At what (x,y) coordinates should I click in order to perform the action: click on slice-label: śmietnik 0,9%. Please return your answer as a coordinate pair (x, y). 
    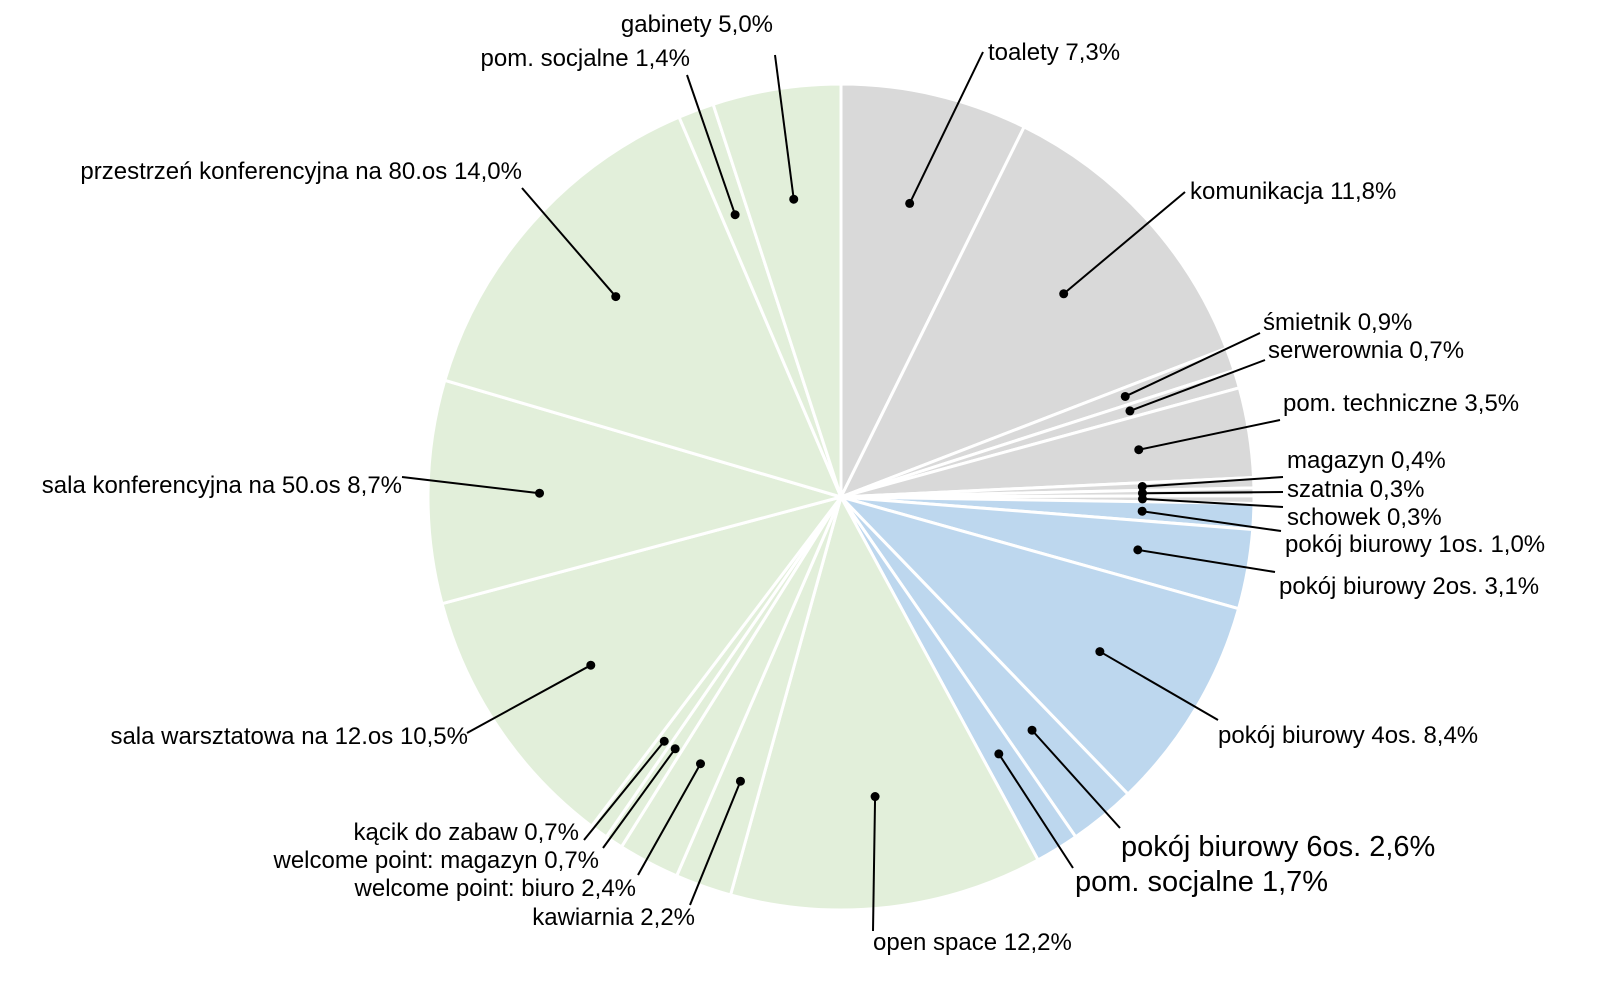
    Looking at the image, I should click on (1337, 322).